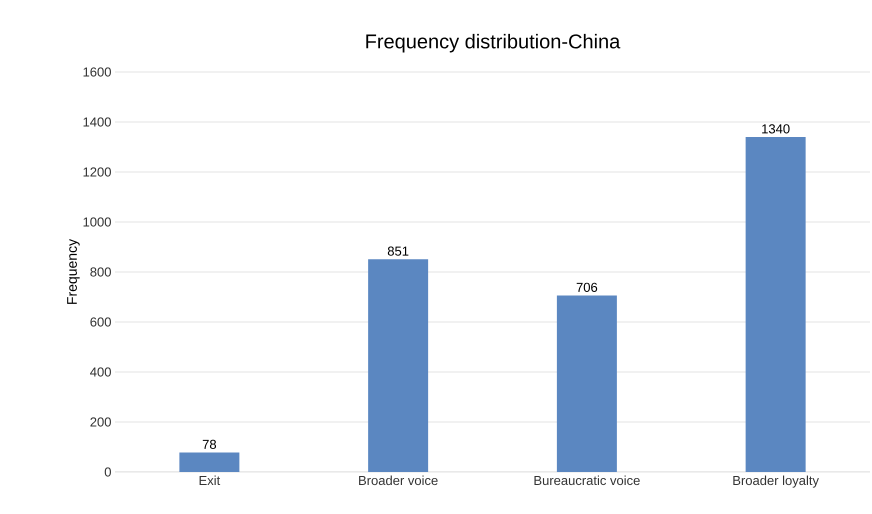 The image size is (872, 514). What do you see at coordinates (97, 222) in the screenshot?
I see `y-tick-label: 1000` at bounding box center [97, 222].